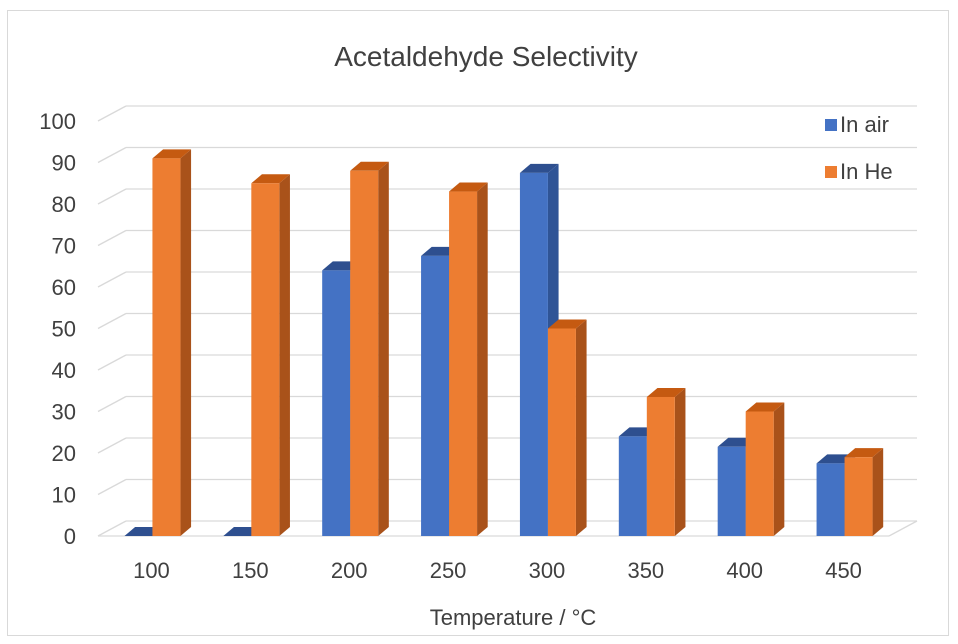 This screenshot has width=958, height=644. Describe the element at coordinates (843, 570) in the screenshot. I see `x-tick-label: 450` at that location.